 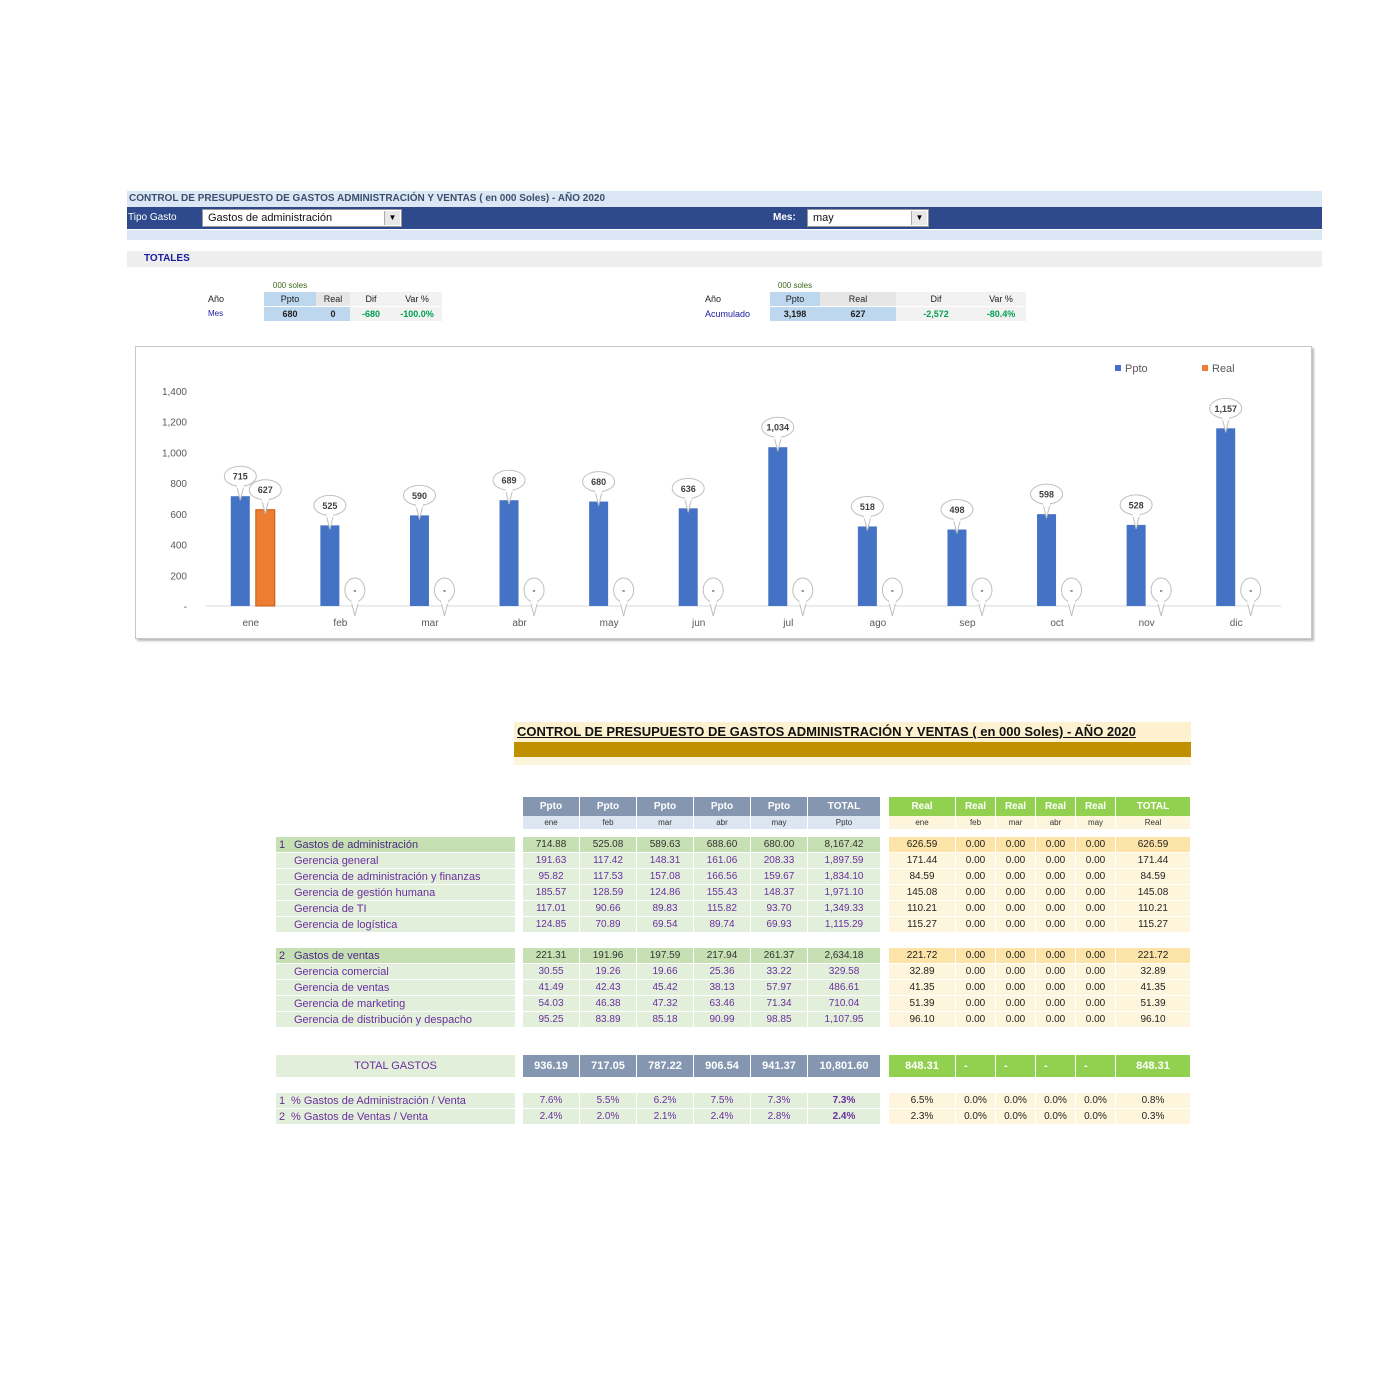 I want to click on ratio-real-cell: 2.3%, so click(x=922, y=1117).